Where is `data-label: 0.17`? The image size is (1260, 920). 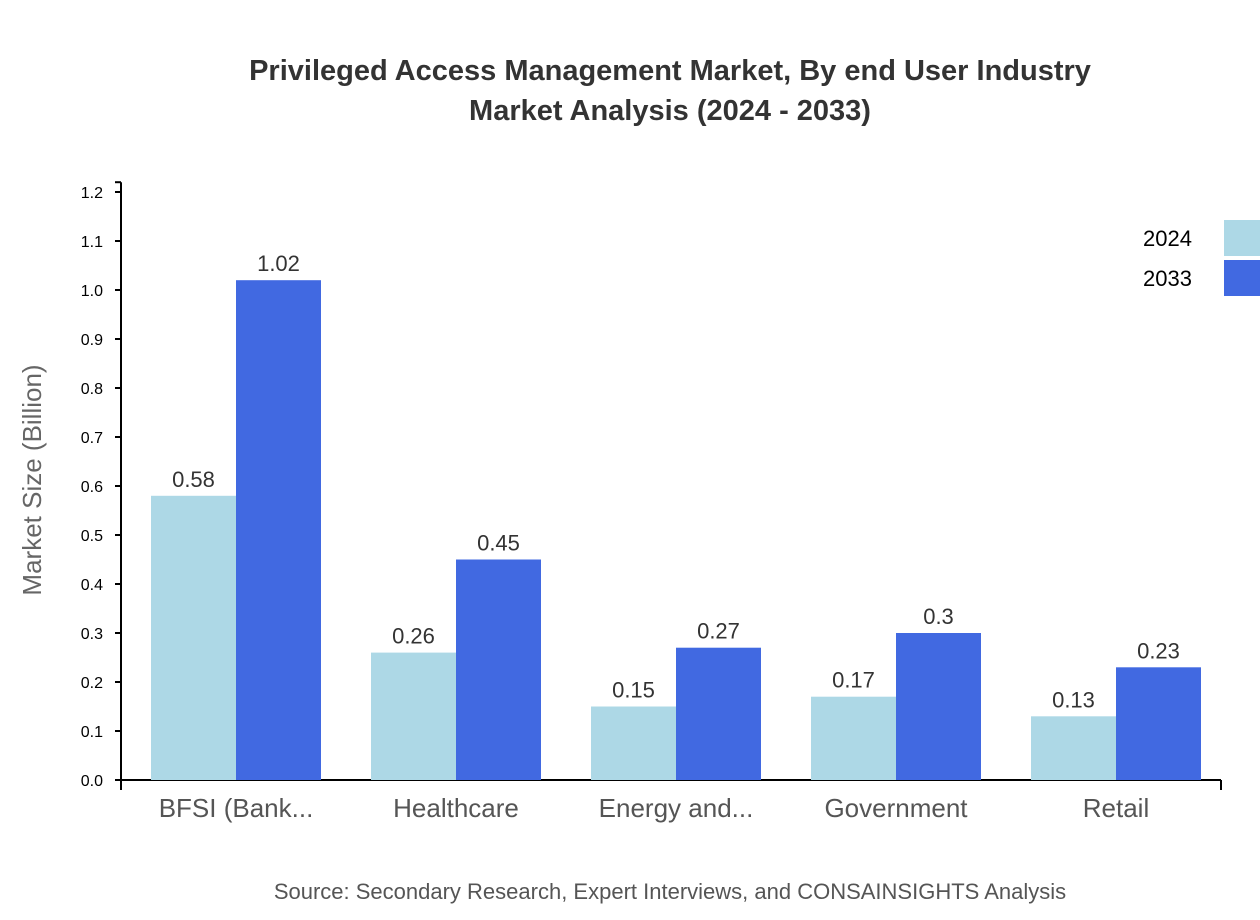 data-label: 0.17 is located at coordinates (853, 680).